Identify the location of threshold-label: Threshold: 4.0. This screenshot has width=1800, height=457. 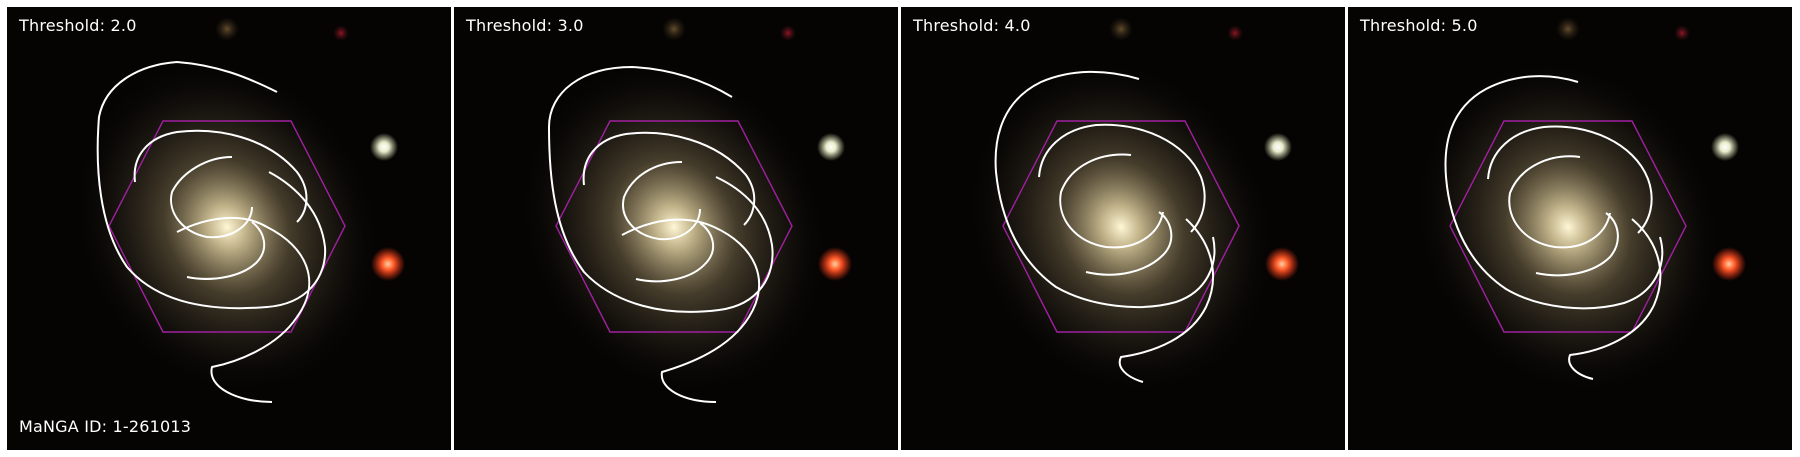
(972, 25).